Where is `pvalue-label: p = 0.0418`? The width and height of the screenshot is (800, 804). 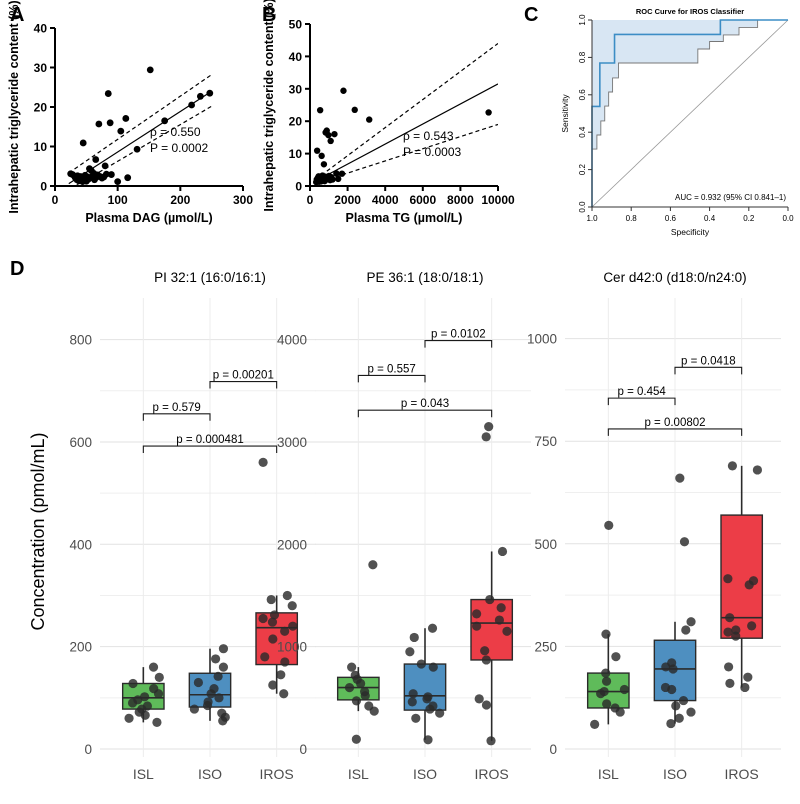 pvalue-label: p = 0.0418 is located at coordinates (708, 361).